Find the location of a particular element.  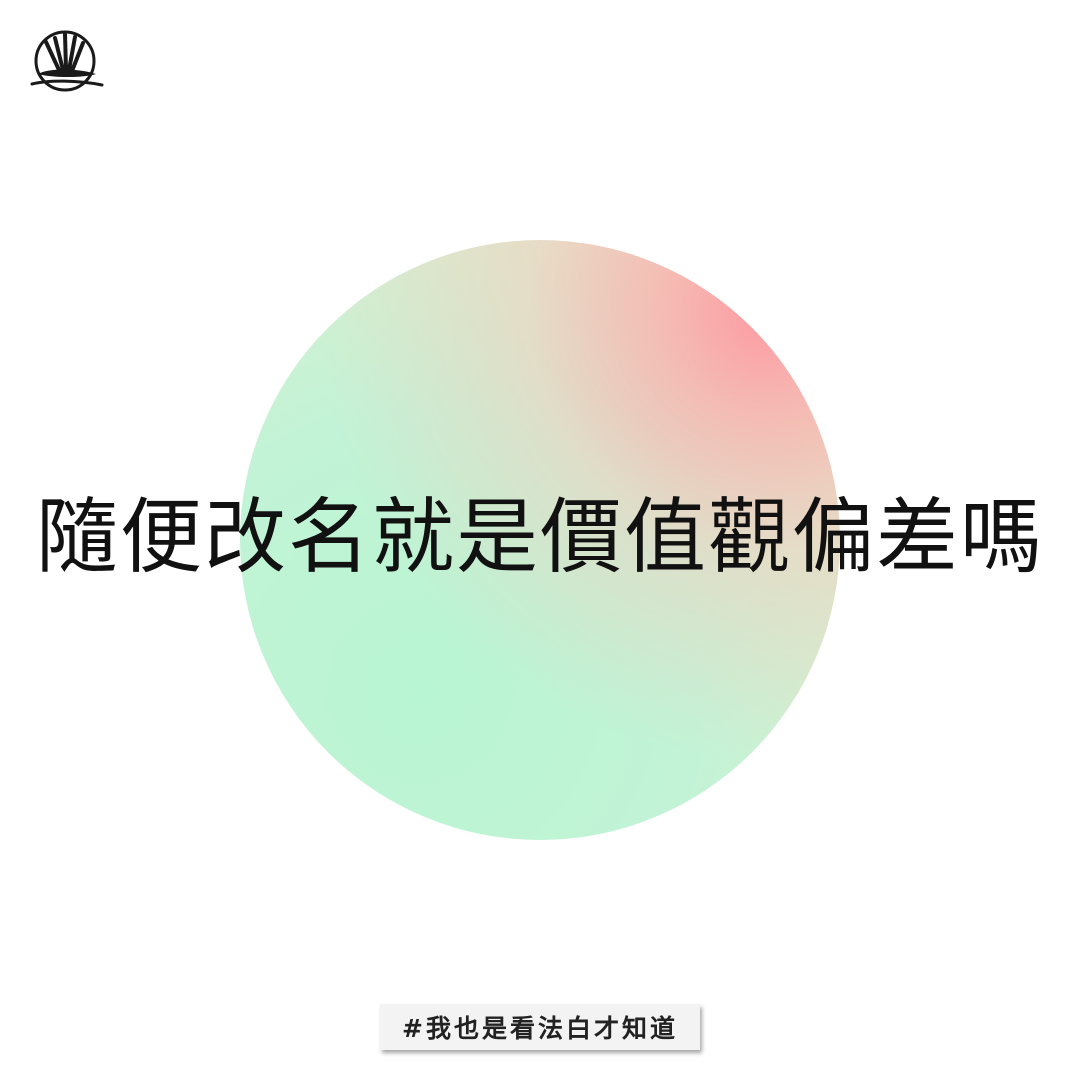

hashtag-badge: #我也是看法白才知道 is located at coordinates (540, 1027).